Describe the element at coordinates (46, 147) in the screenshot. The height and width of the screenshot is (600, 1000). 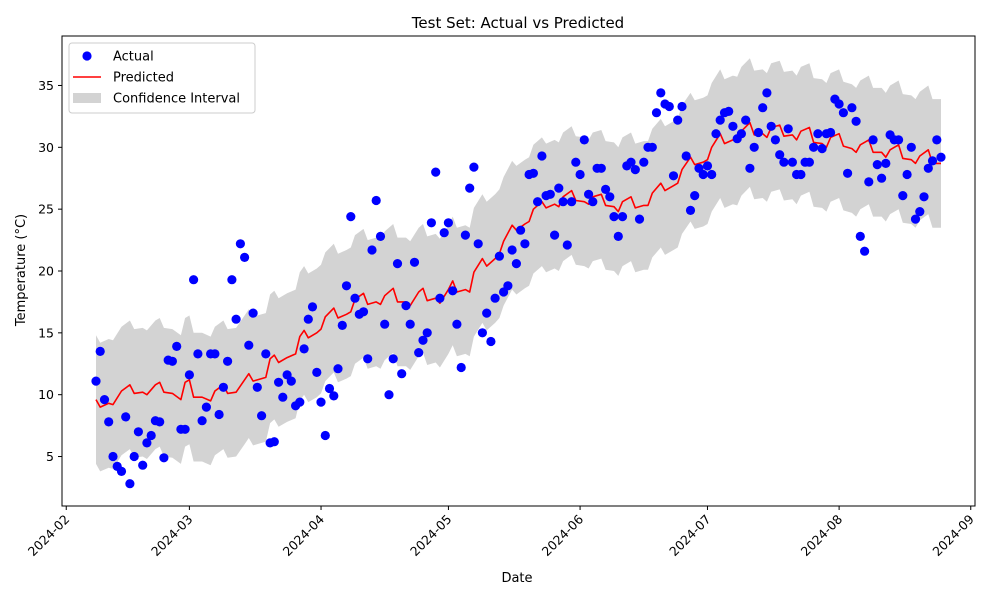
I see `y-tick-label: 30` at that location.